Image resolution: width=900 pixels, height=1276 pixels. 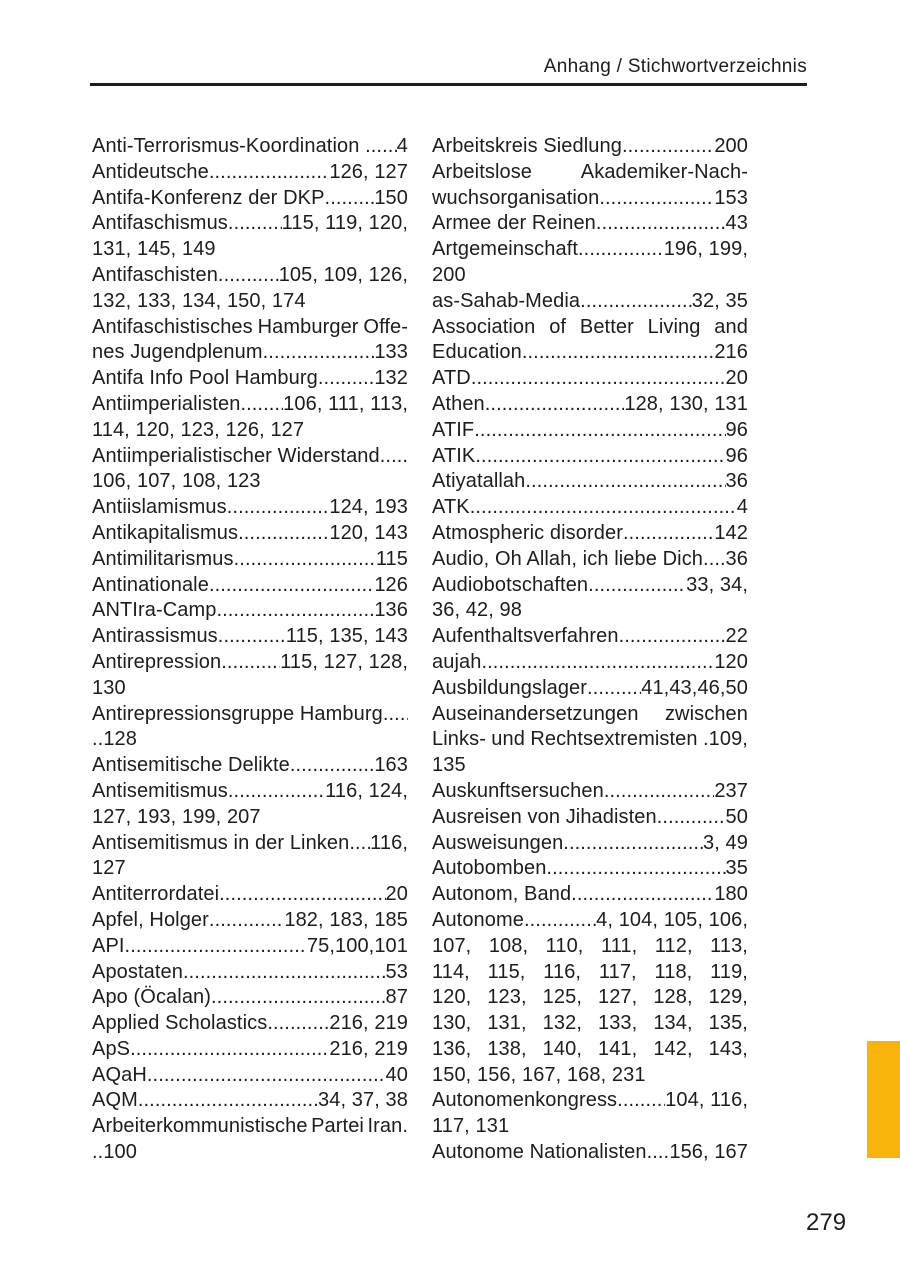 I want to click on entry-word: 113,, so click(x=729, y=945).